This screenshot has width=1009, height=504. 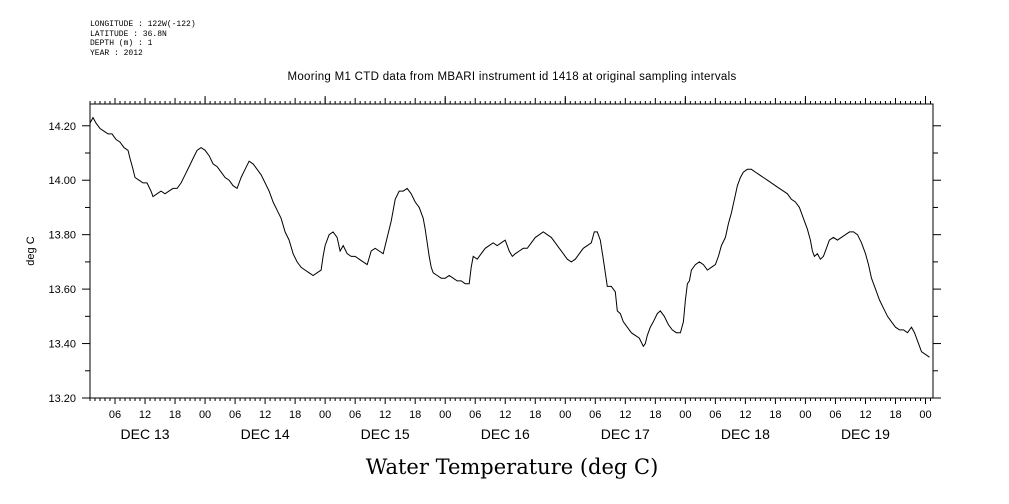 I want to click on x-day-label: DEC 19, so click(x=865, y=434).